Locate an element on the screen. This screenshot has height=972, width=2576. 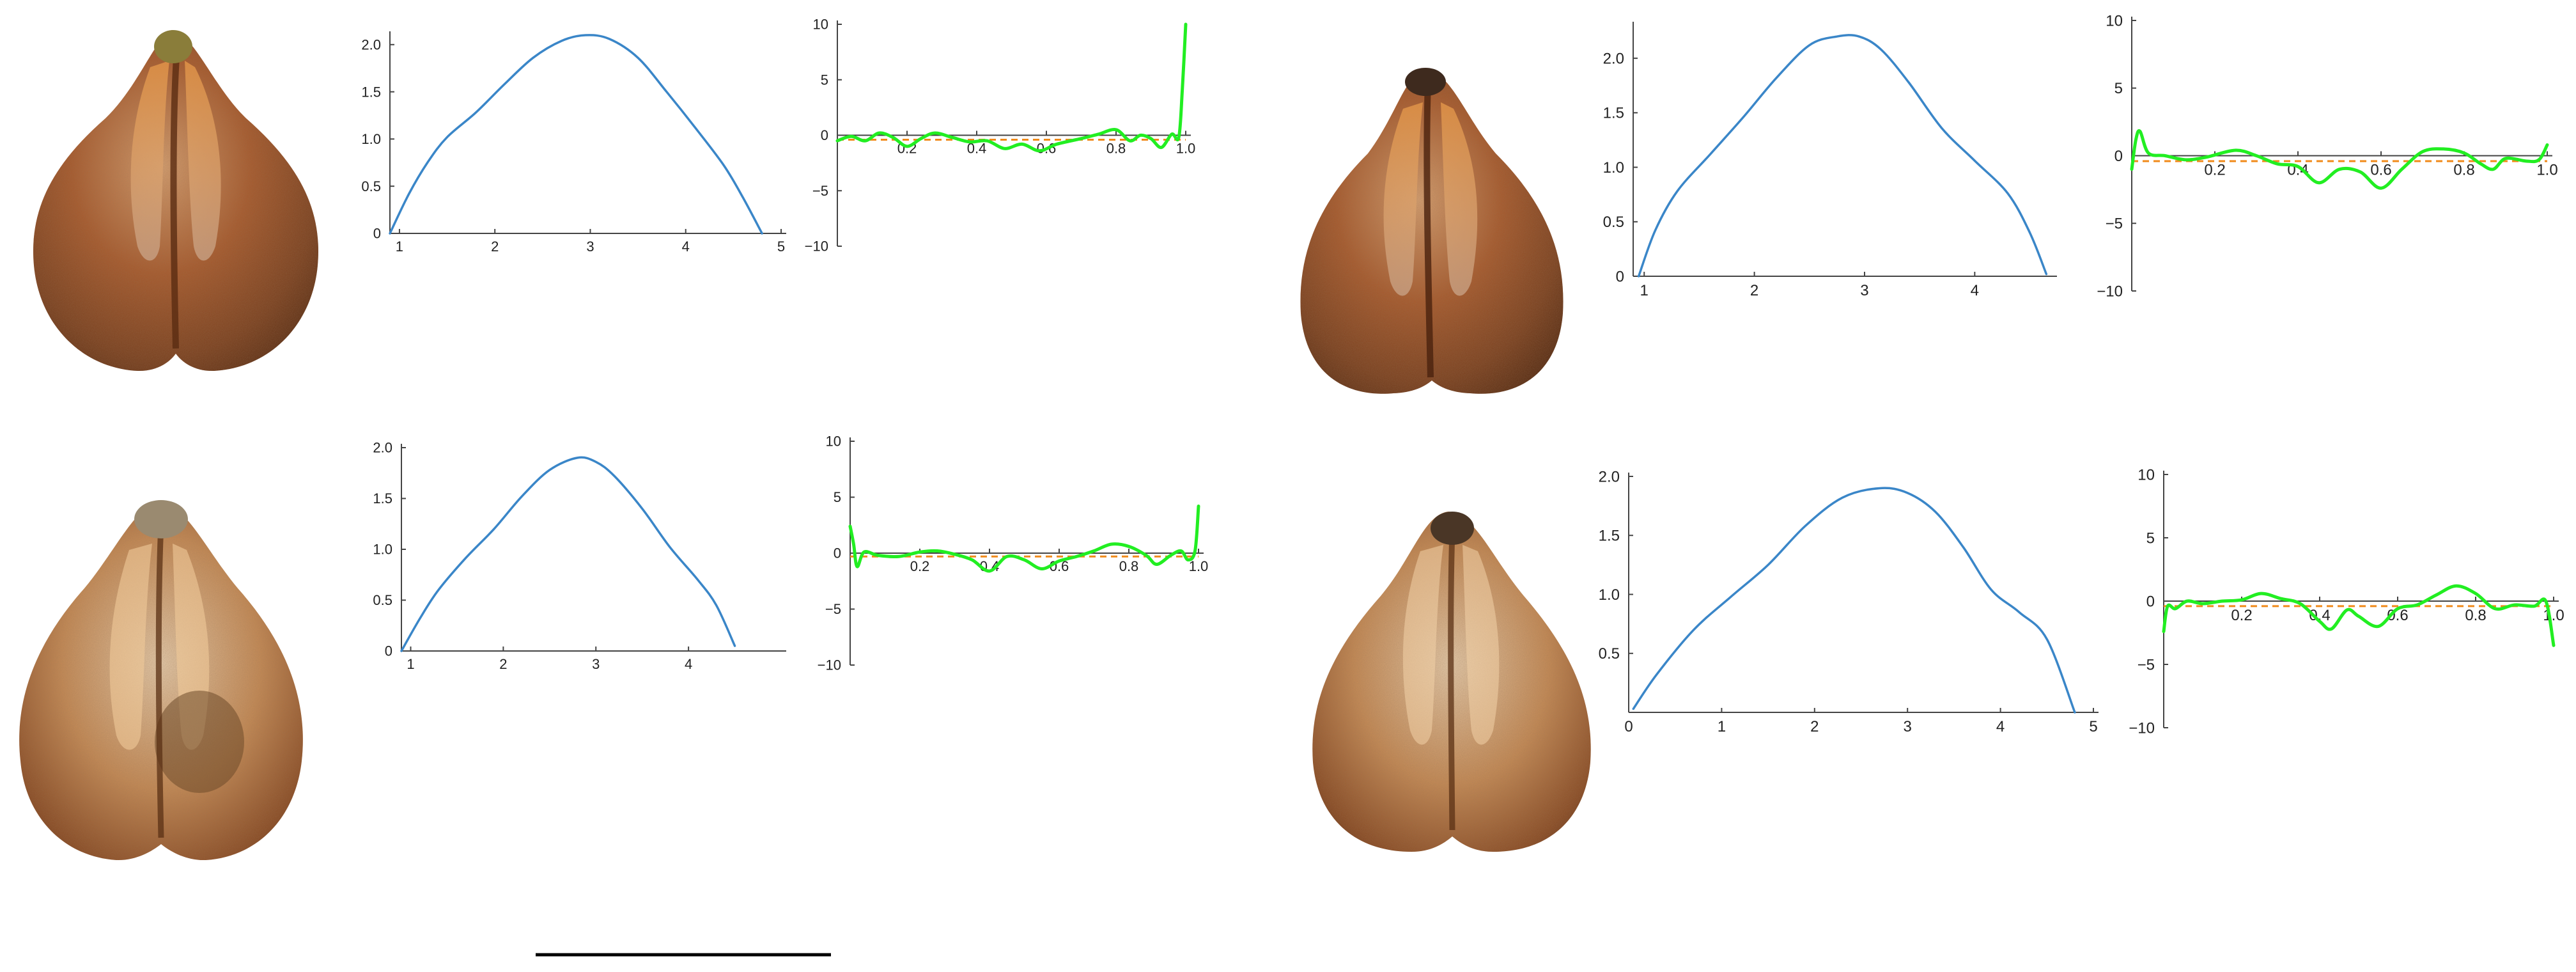
profile-chart-2: 1 2 3 4 0 0.5 1.0 1.5 2.0 is located at coordinates (579, 556).